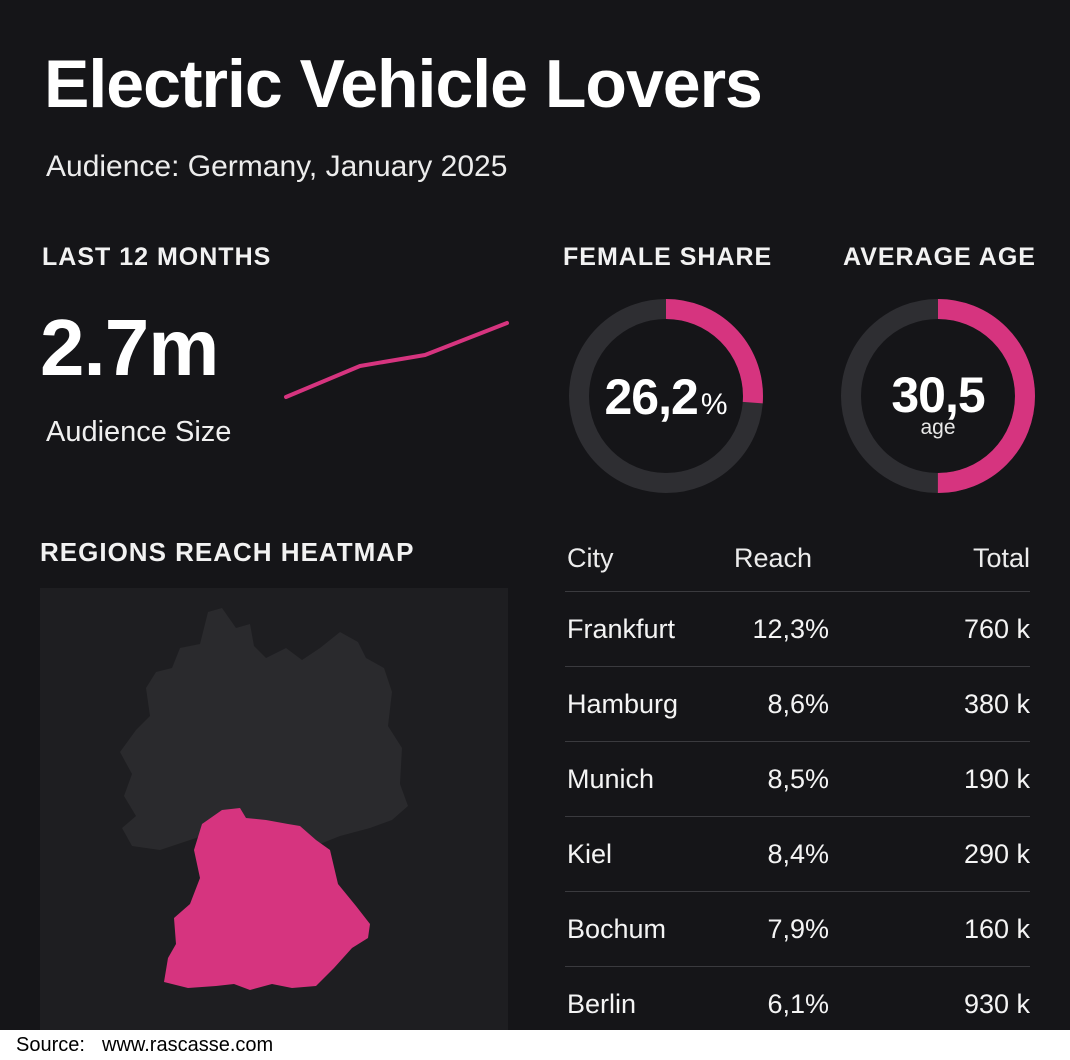  I want to click on audience-size-caption: Audience Size, so click(139, 432).